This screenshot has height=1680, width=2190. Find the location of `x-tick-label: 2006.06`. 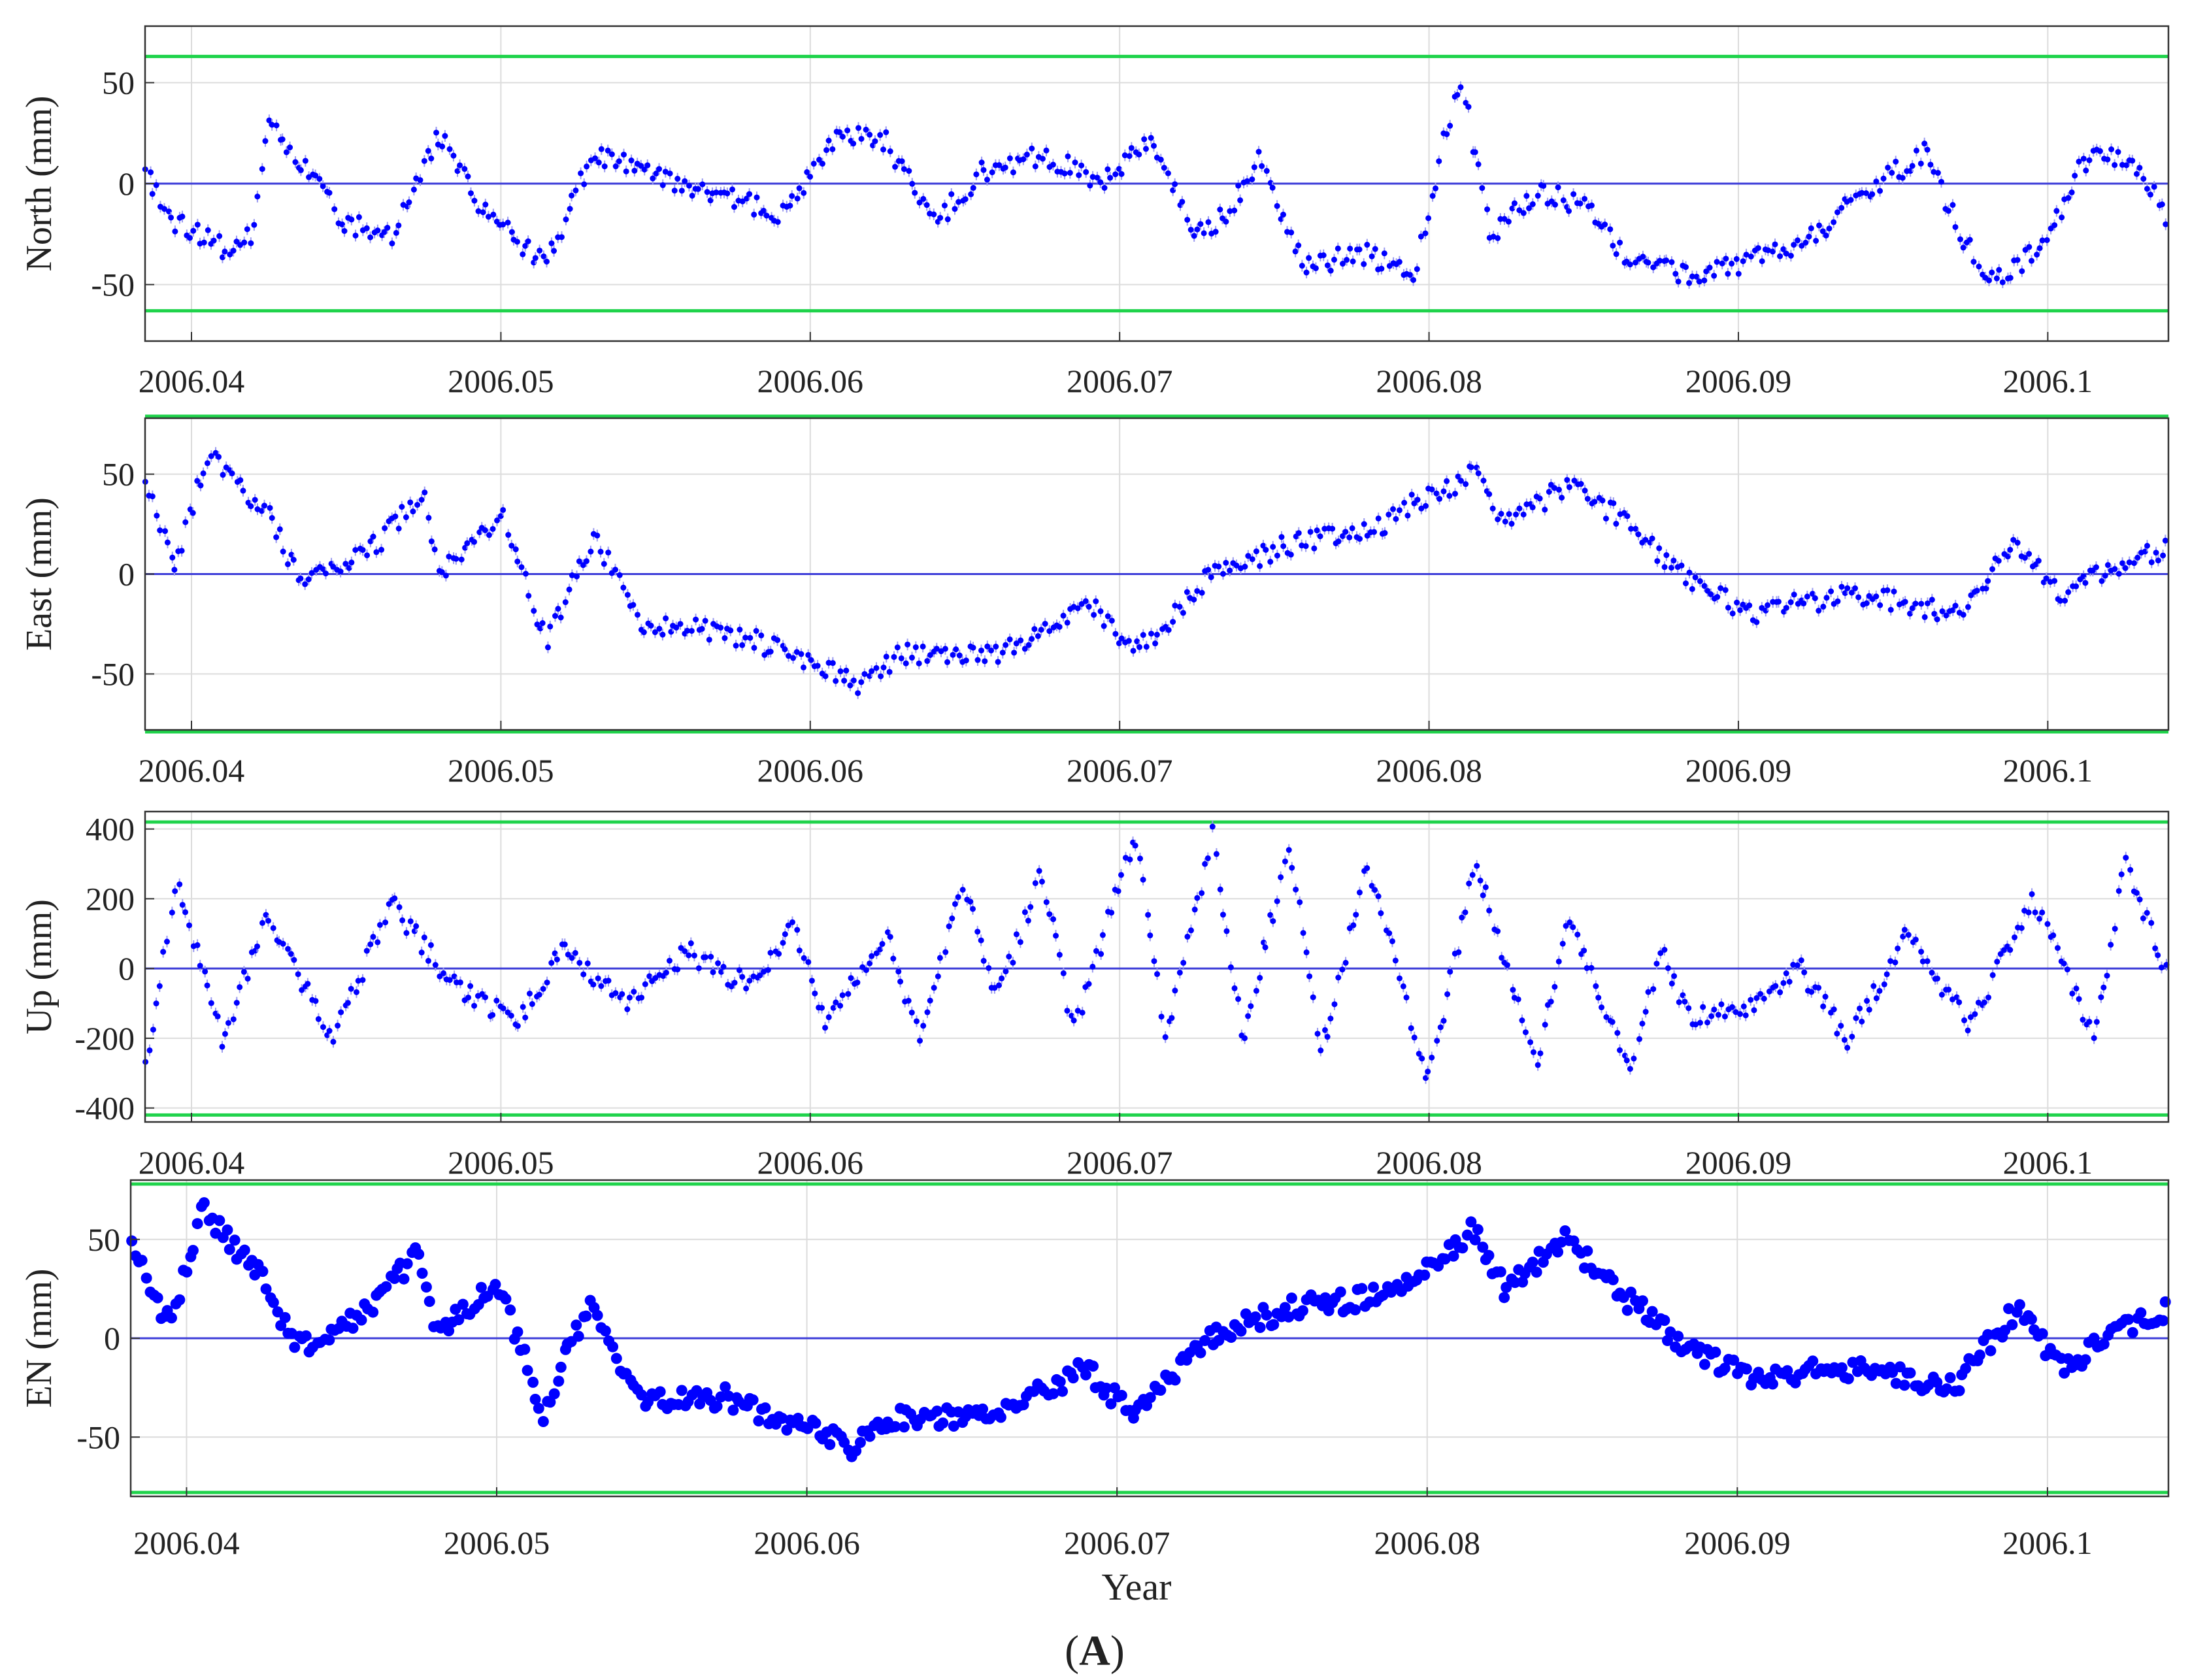

x-tick-label: 2006.06 is located at coordinates (810, 770).